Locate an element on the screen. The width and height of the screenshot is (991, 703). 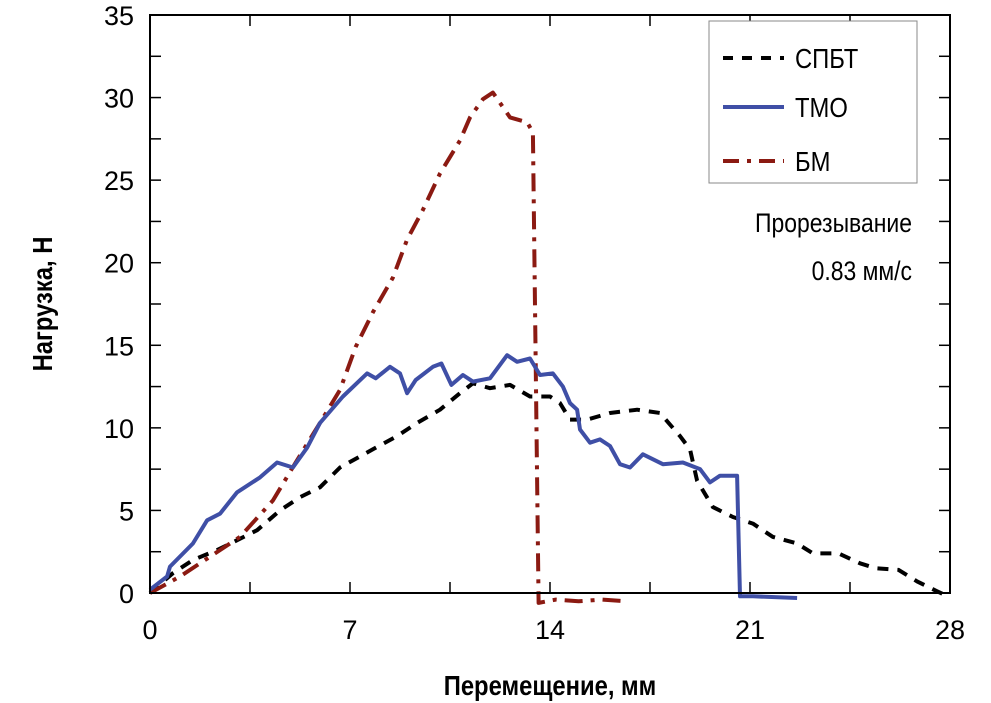
x-tick-label: 7 is located at coordinates (349, 630).